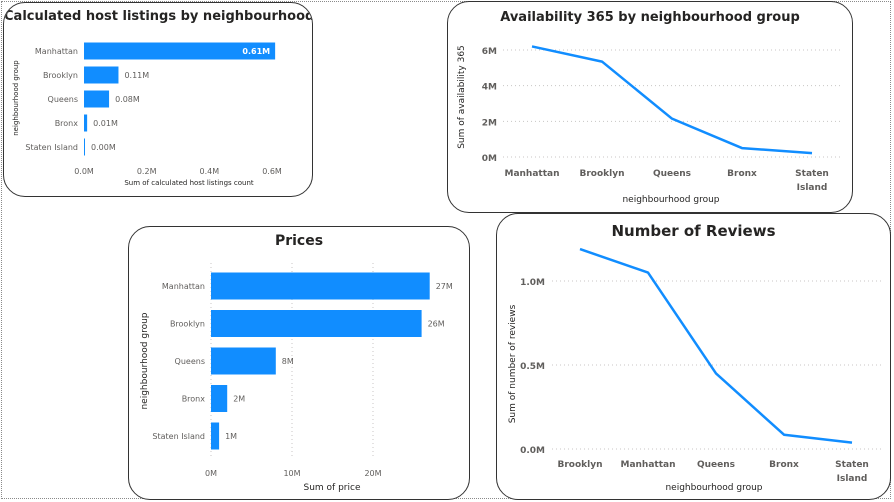 The width and height of the screenshot is (894, 502). What do you see at coordinates (532, 451) in the screenshot?
I see `y-tick-label: 0.0M` at bounding box center [532, 451].